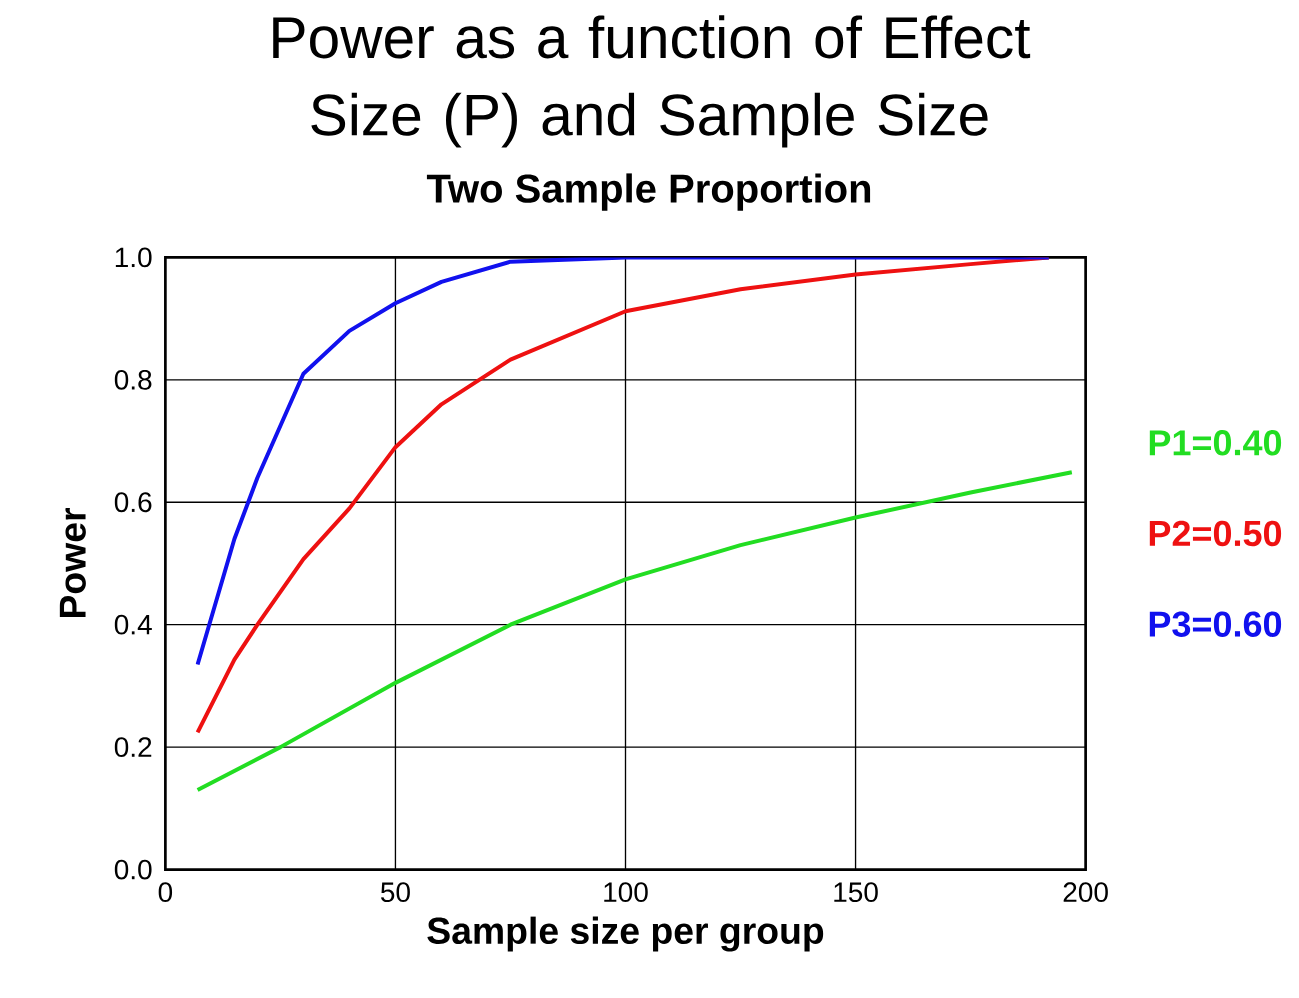  I want to click on x-tick-label: 50, so click(395, 892).